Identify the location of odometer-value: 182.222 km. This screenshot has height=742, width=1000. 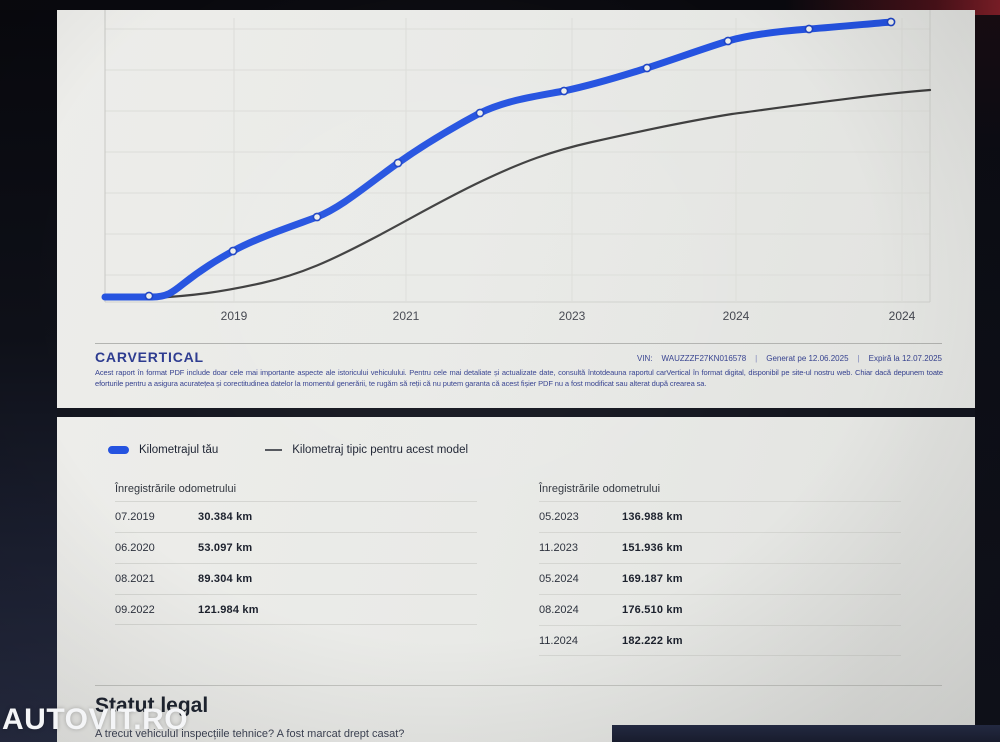
(652, 640).